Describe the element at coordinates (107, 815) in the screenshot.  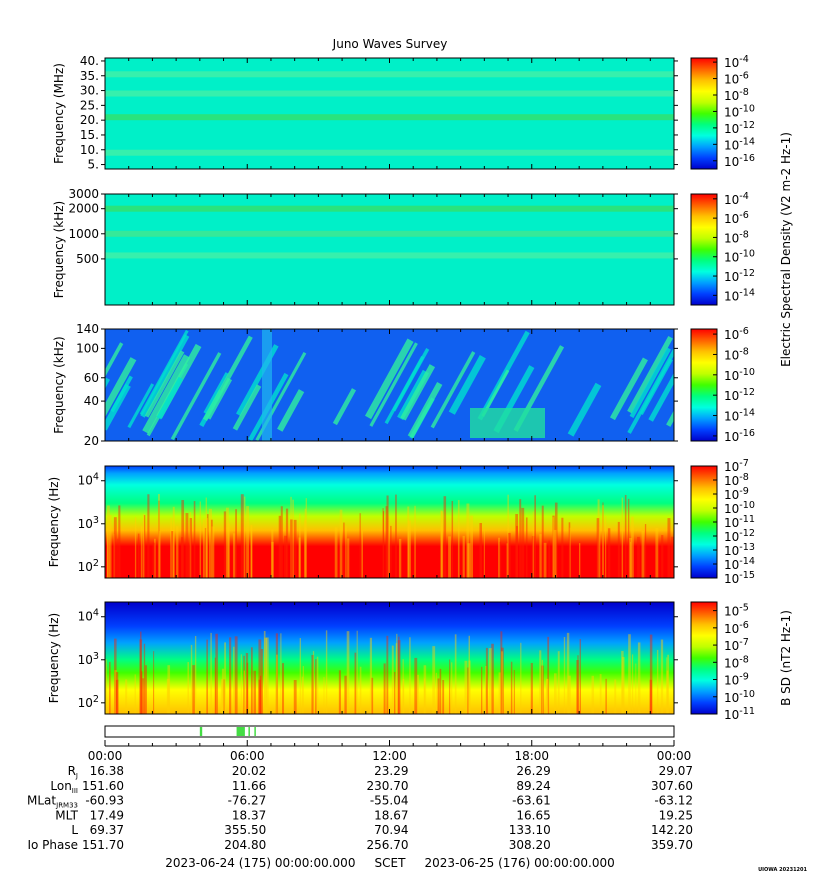
I see `ephemeris-value: 17.49` at that location.